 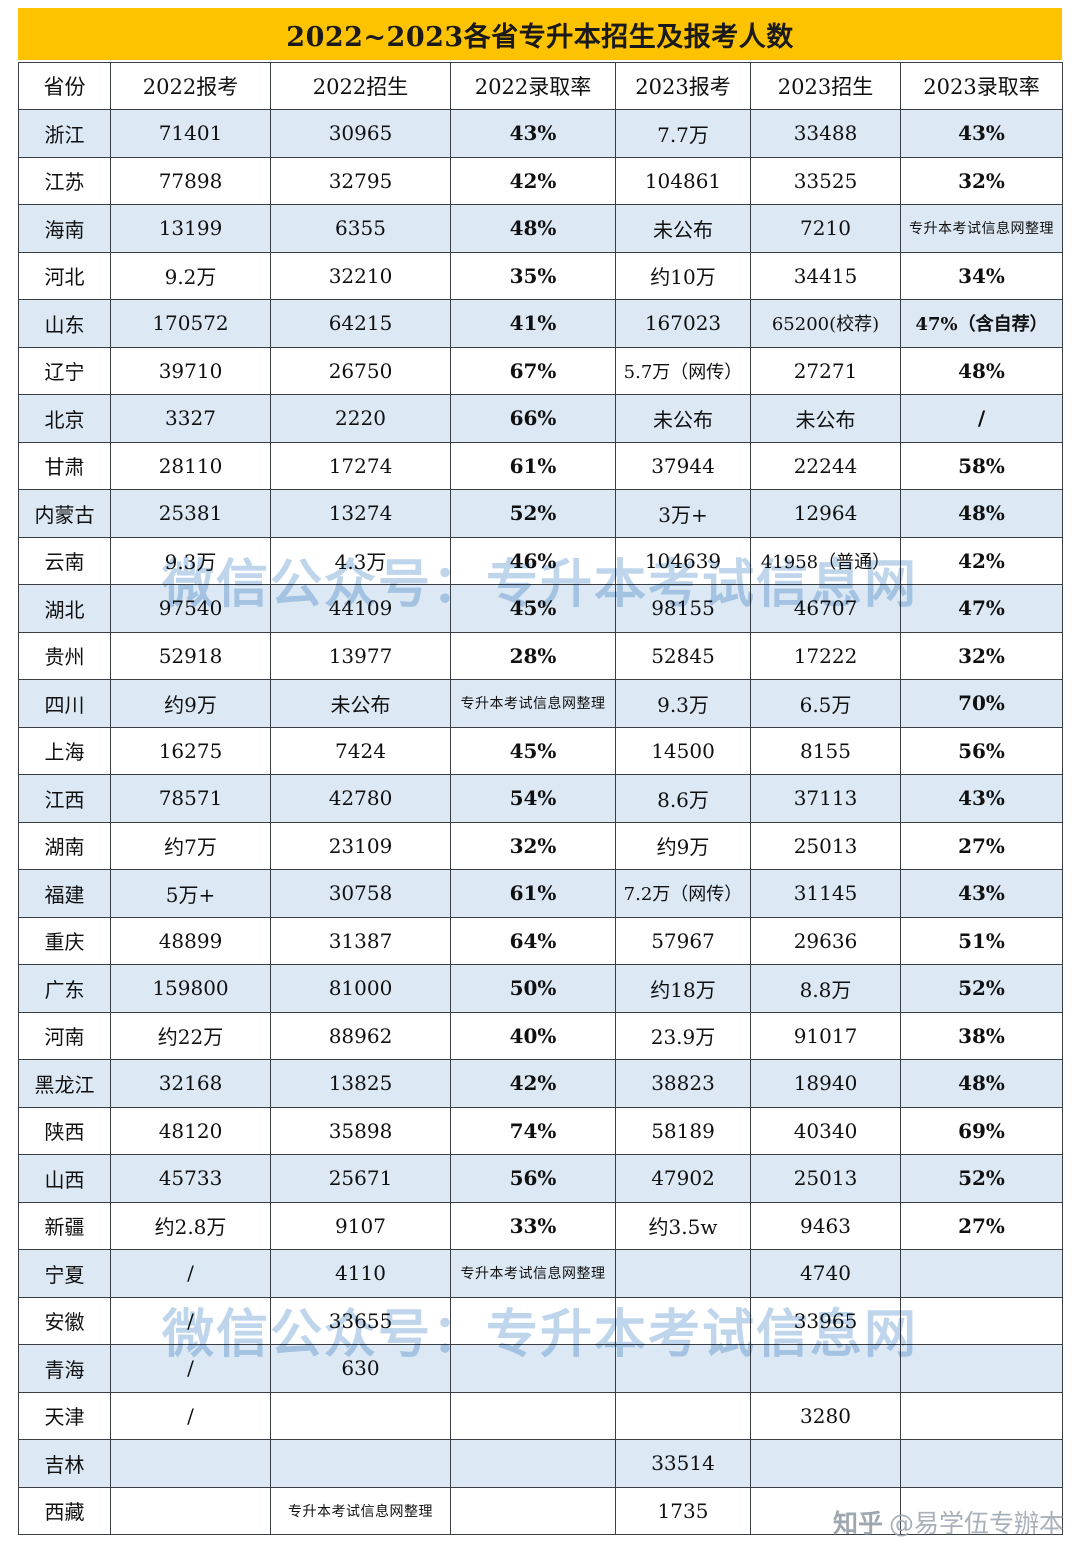 I want to click on cell-y2023-enroll, so click(x=825, y=1510).